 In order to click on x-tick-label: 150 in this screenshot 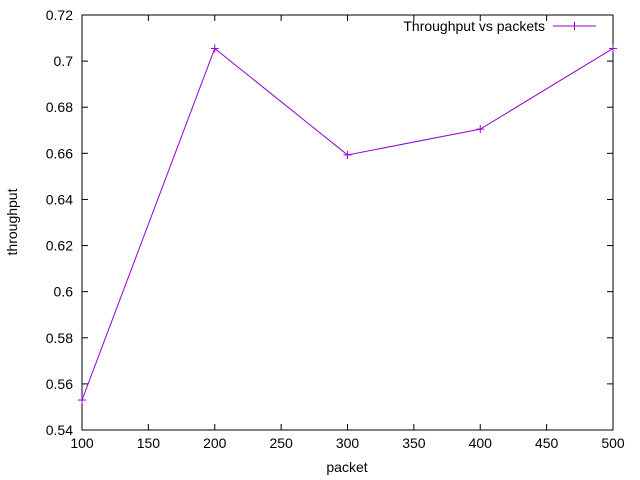, I will do `click(149, 443)`.